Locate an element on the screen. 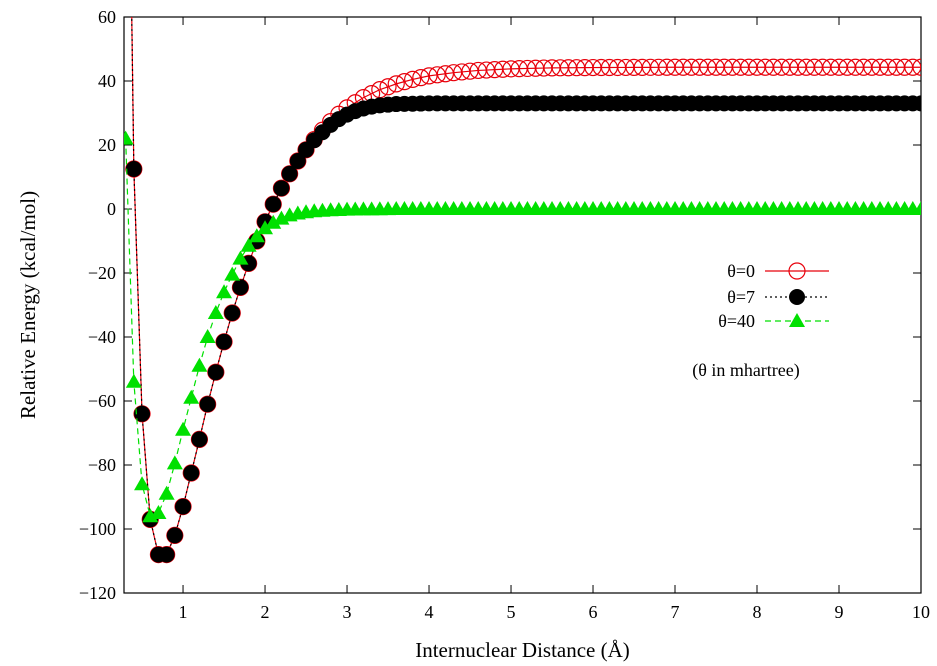 Image resolution: width=937 pixels, height=666 pixels. x-tick-label: 6 is located at coordinates (593, 612).